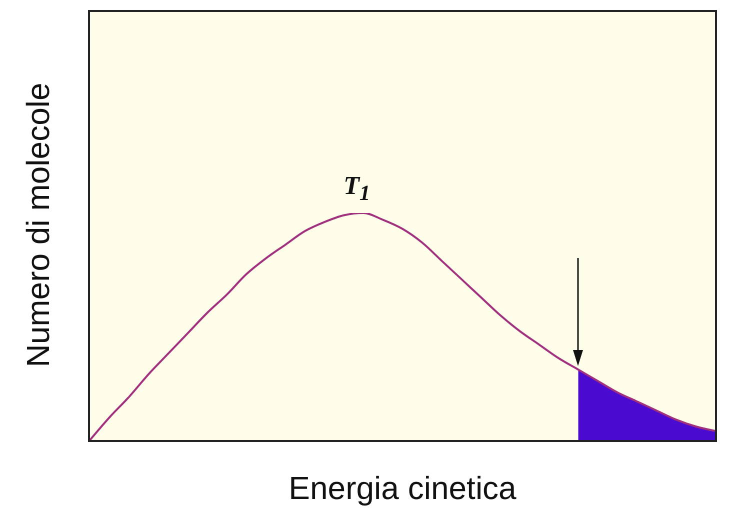  I want to click on text: T$_{1}$, so click(356, 188).